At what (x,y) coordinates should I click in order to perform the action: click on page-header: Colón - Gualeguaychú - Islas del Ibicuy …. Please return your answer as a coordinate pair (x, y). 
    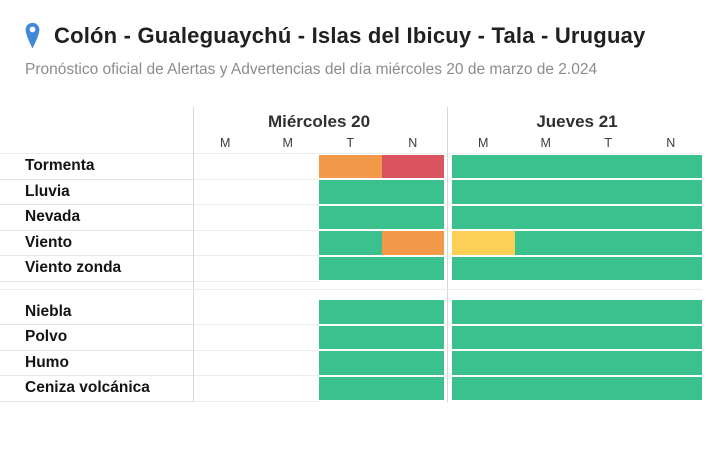
    Looking at the image, I should click on (362, 25).